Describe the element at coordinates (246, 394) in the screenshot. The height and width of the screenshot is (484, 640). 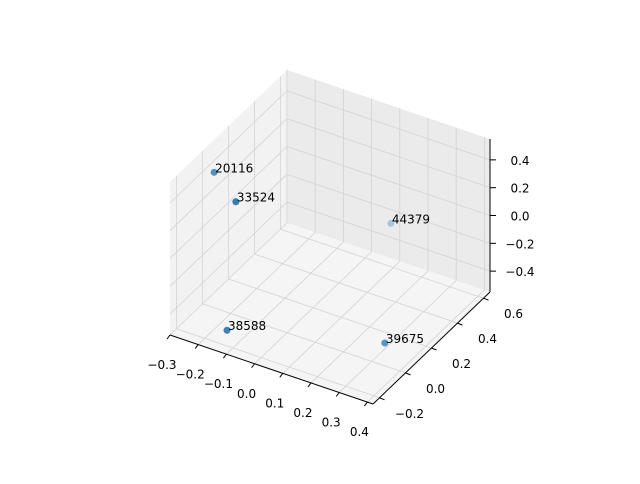
I see `x-tick-label: 0.0` at that location.